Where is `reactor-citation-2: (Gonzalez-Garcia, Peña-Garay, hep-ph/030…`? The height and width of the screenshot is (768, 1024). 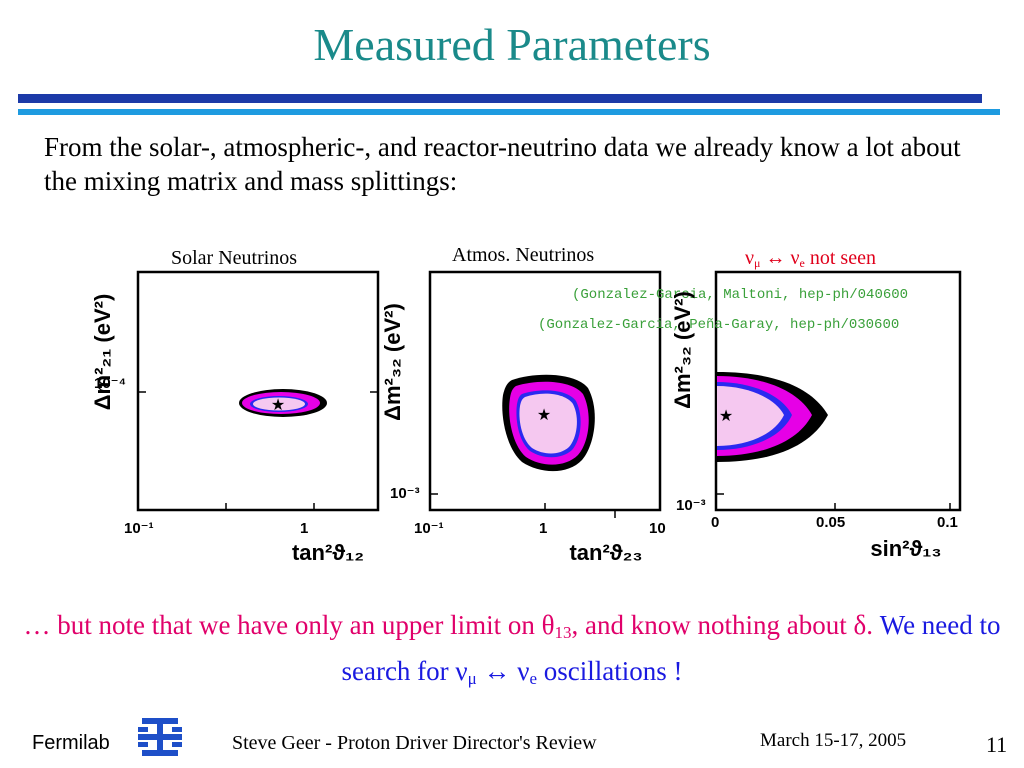
reactor-citation-2: (Gonzalez-Garcia, Peña-Garay, hep-ph/030… is located at coordinates (718, 325).